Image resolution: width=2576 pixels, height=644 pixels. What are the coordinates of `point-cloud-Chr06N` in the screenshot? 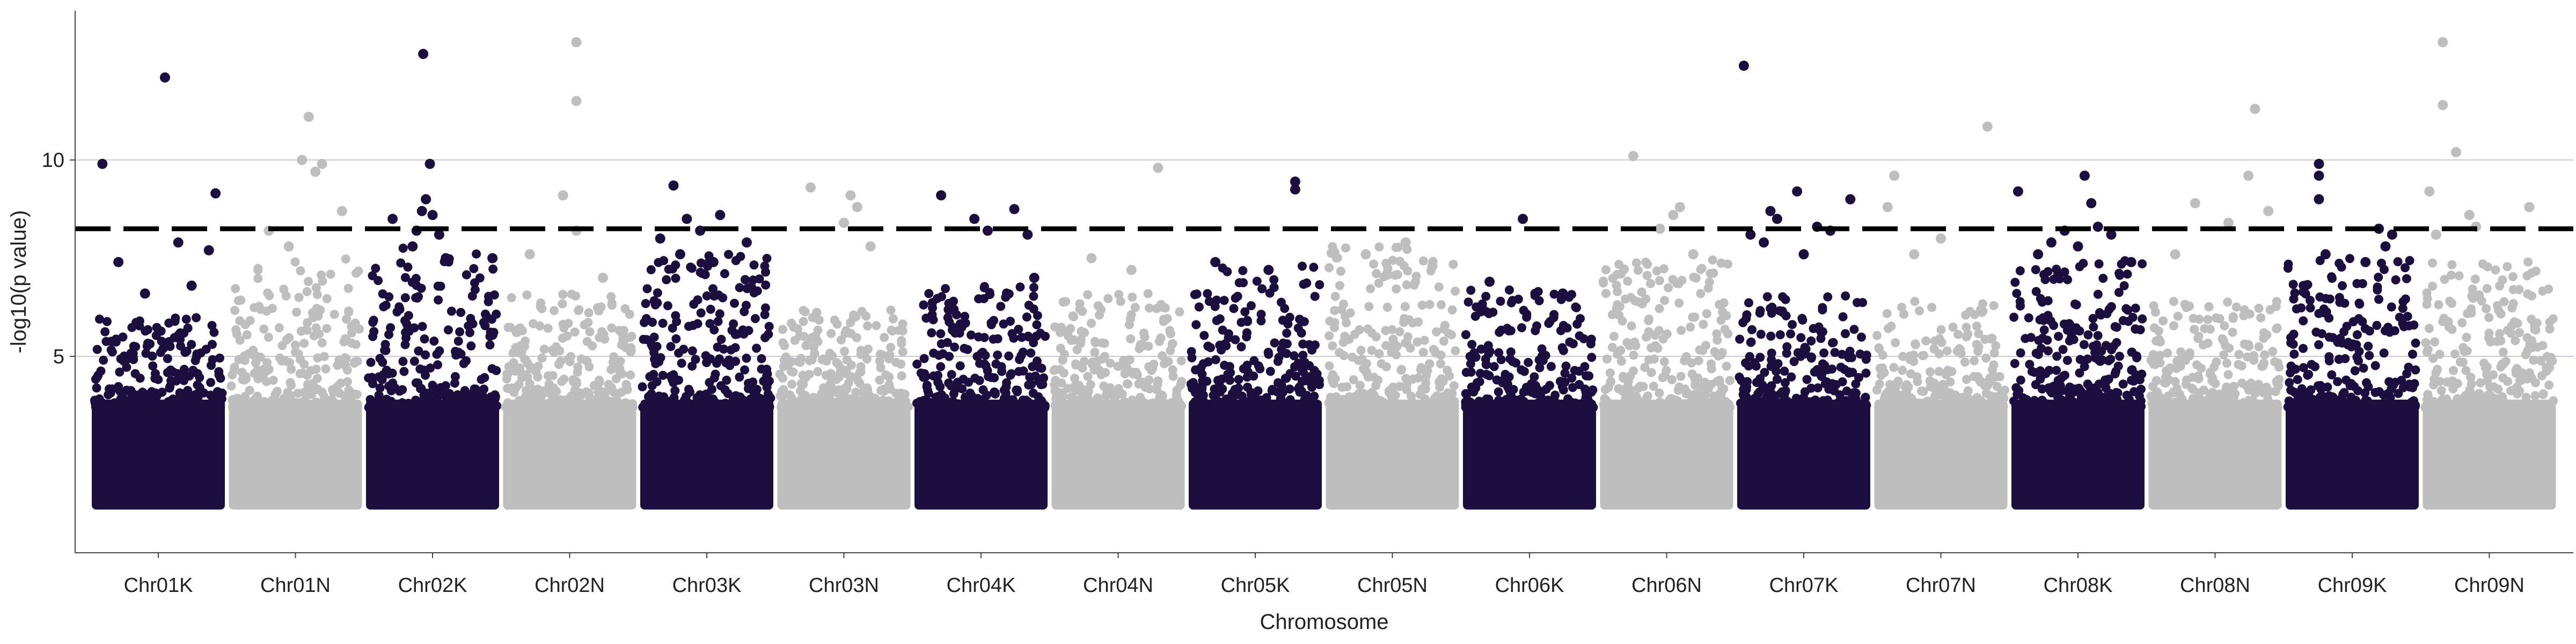 It's located at (1666, 454).